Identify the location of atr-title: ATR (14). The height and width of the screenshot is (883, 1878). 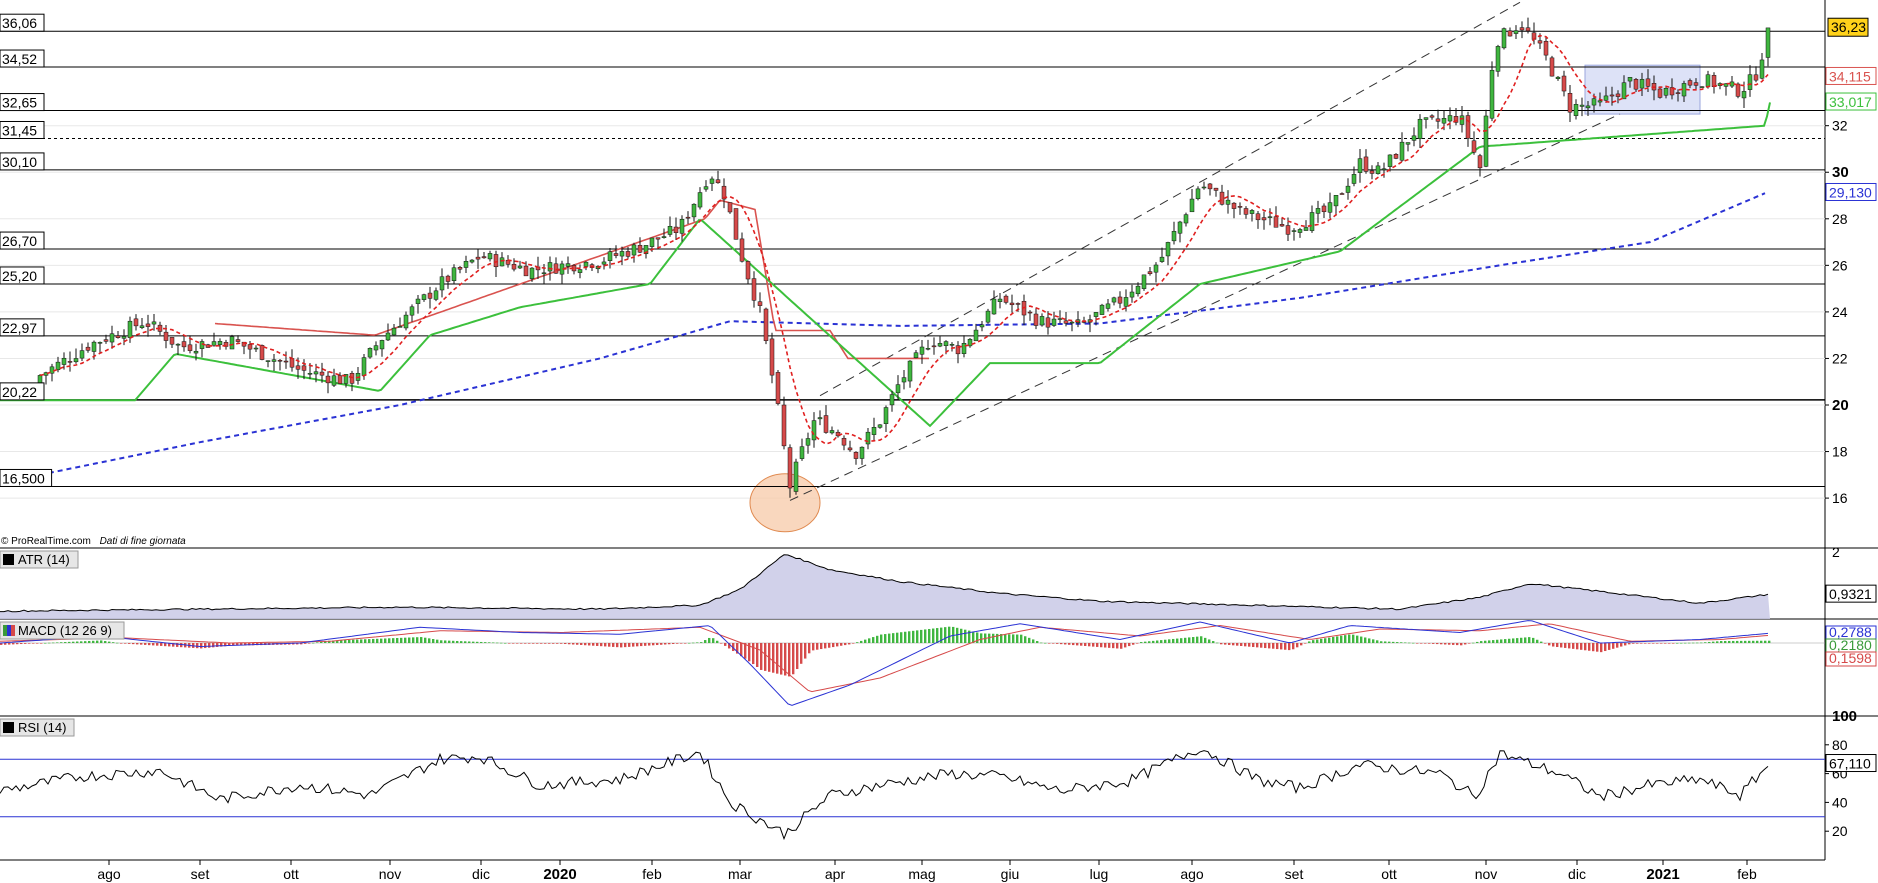
(39, 559).